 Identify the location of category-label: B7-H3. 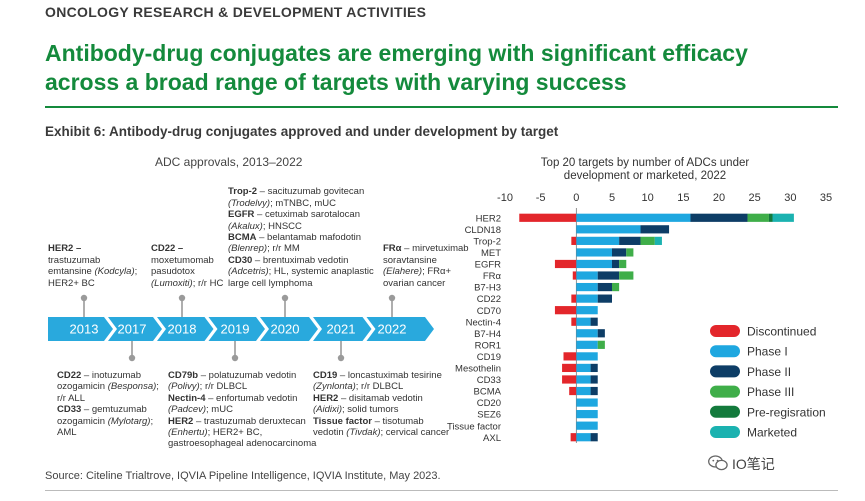
(487, 288).